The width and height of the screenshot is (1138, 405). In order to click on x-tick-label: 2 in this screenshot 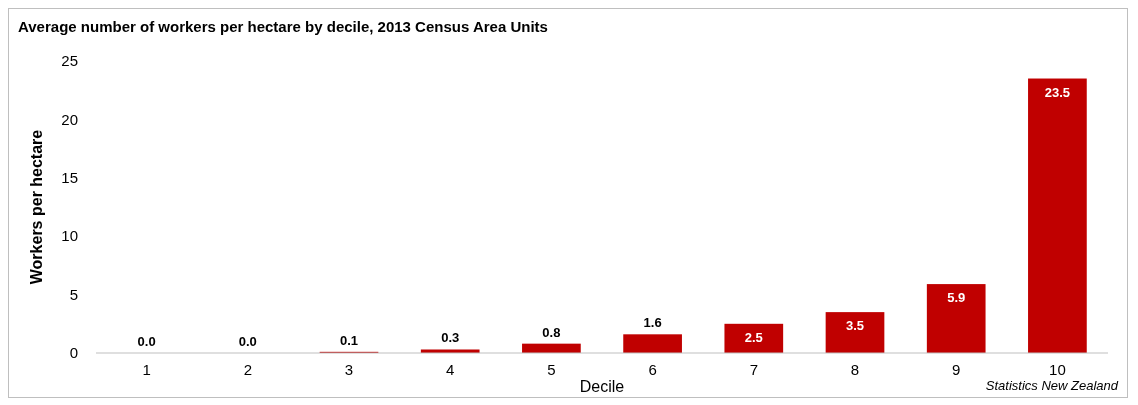, I will do `click(247, 369)`.